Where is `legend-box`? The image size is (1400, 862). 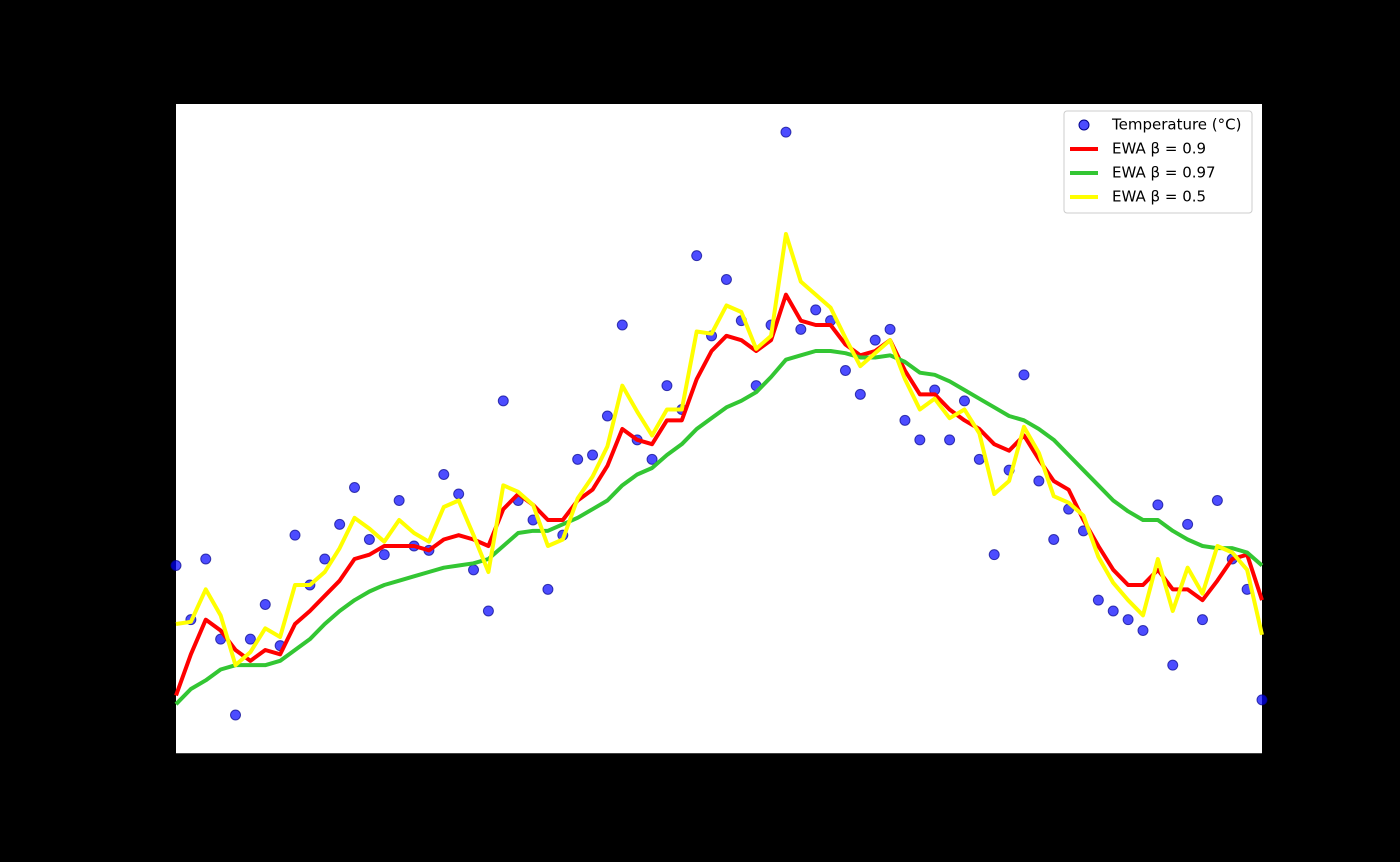 legend-box is located at coordinates (1158, 162).